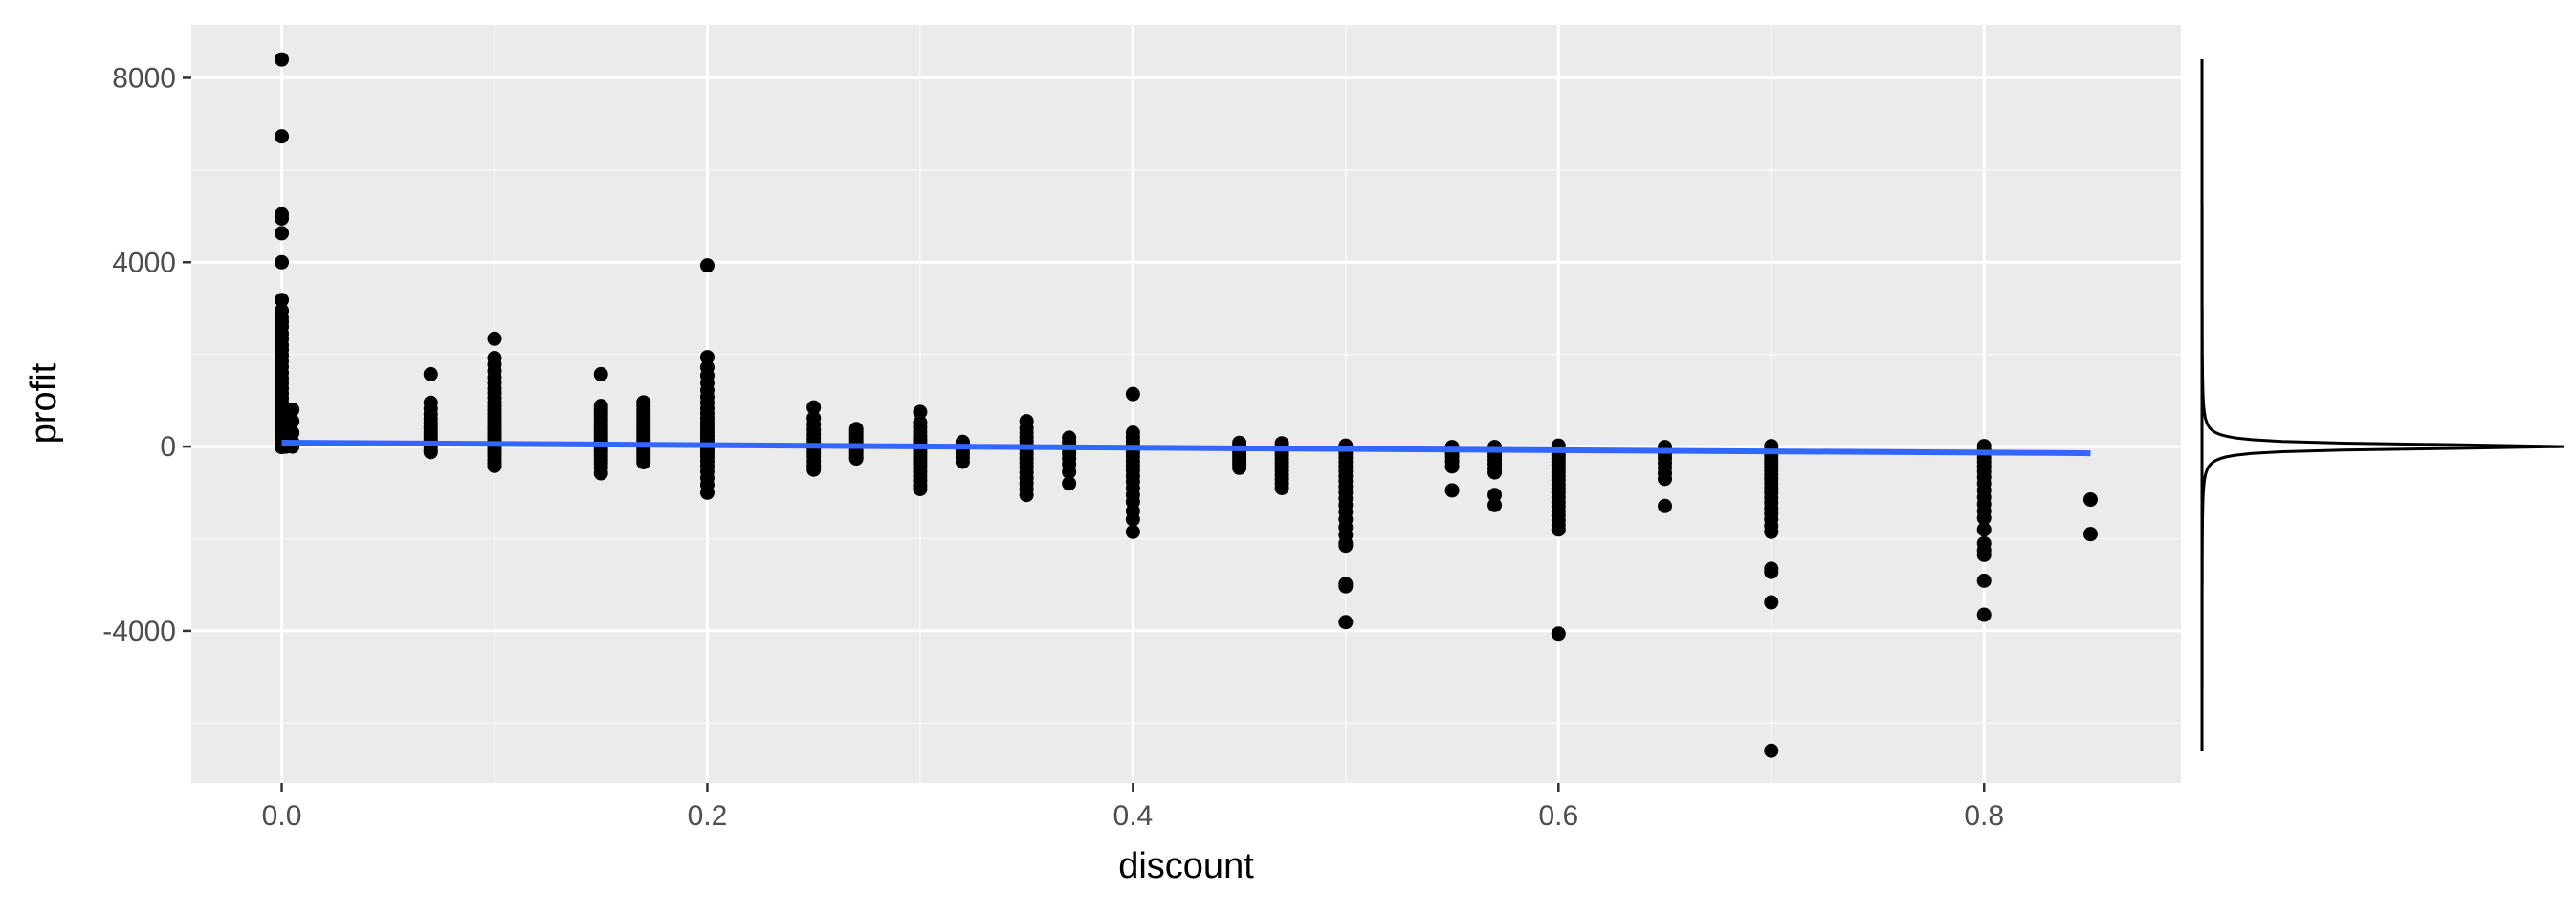  I want to click on x-tick-label: 0.0, so click(282, 816).